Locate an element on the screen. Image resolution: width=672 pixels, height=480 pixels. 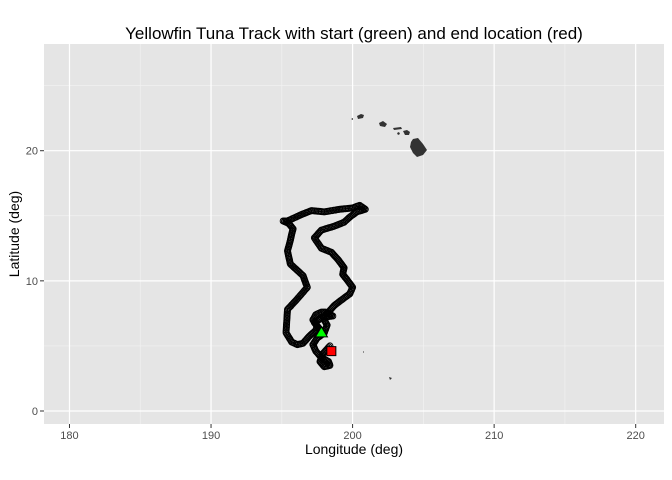
start-end-markers is located at coordinates (325, 341).